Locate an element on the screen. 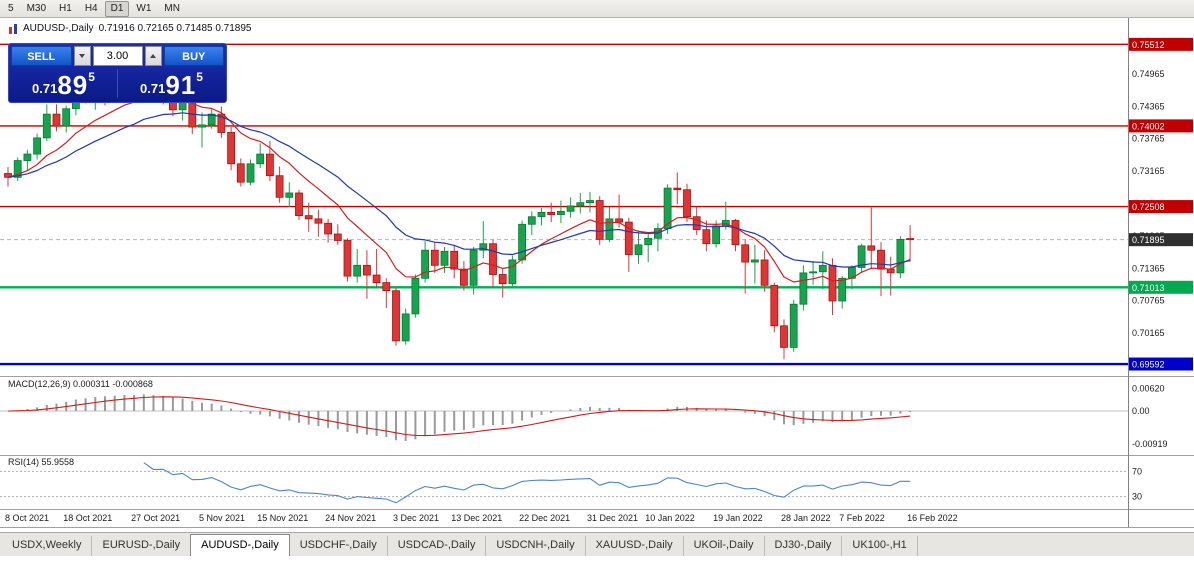 The image size is (1194, 561). svg-text: 24 Nov 2021 is located at coordinates (350, 518).